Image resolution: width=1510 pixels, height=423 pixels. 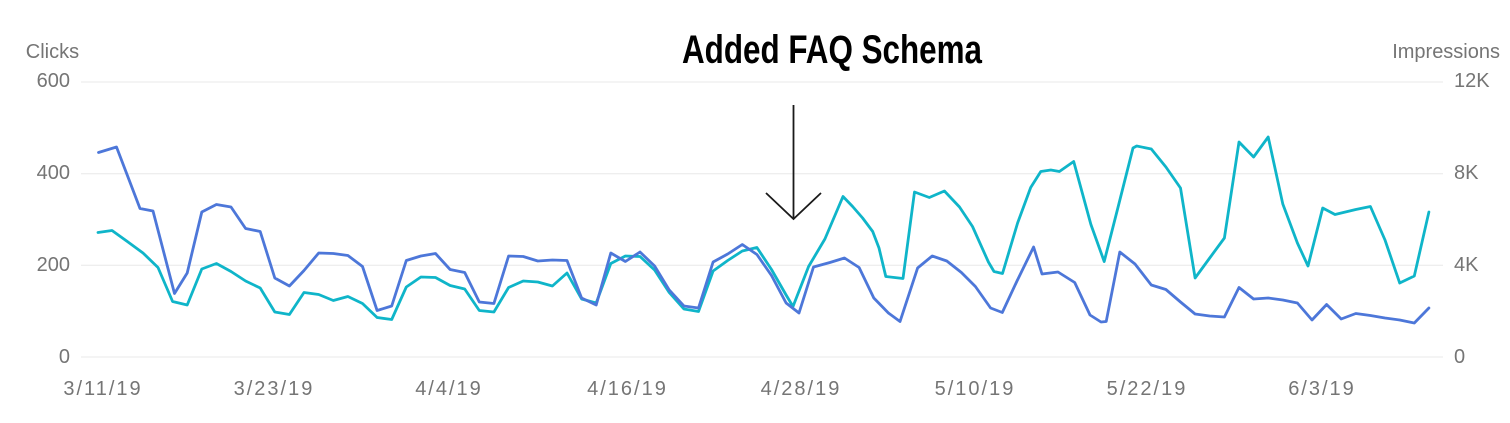 I want to click on svg-text: Clicks, so click(x=52, y=52).